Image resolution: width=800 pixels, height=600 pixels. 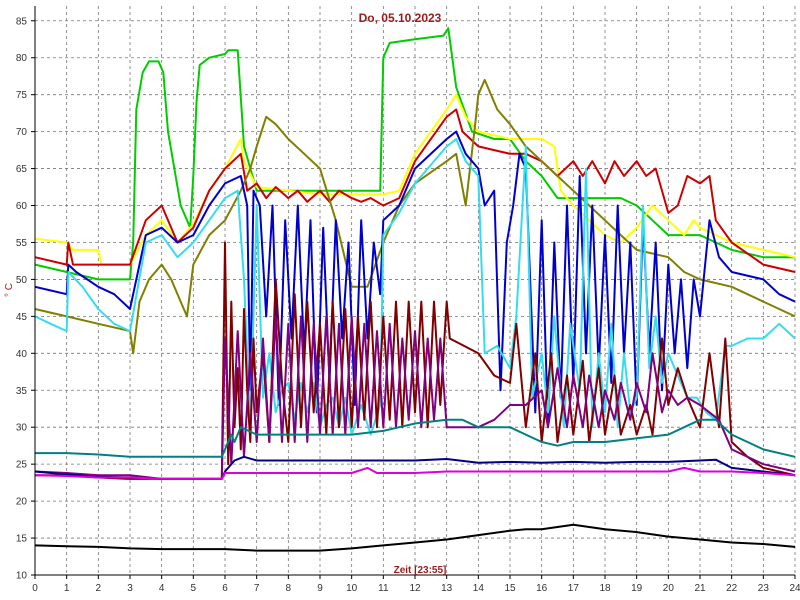 What do you see at coordinates (99, 588) in the screenshot?
I see `x-tick-label: 2` at bounding box center [99, 588].